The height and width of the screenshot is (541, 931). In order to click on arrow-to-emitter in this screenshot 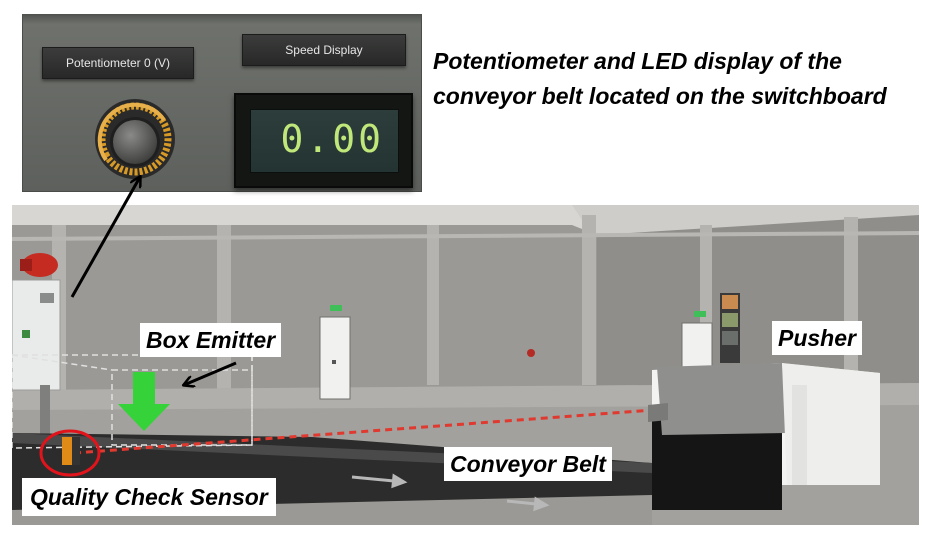, I will do `click(210, 373)`.